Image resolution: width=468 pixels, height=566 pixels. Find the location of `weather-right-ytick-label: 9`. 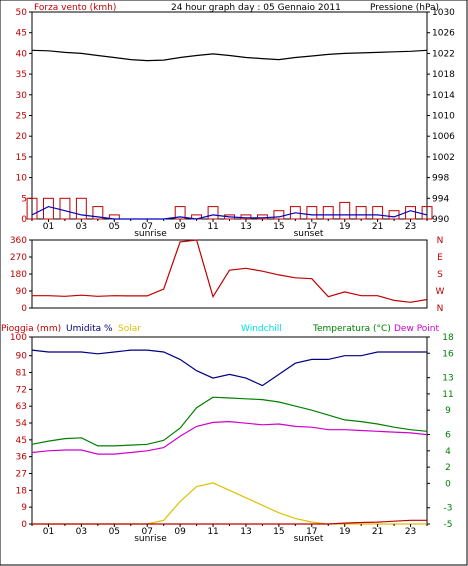

weather-right-ytick-label: 9 is located at coordinates (448, 411).